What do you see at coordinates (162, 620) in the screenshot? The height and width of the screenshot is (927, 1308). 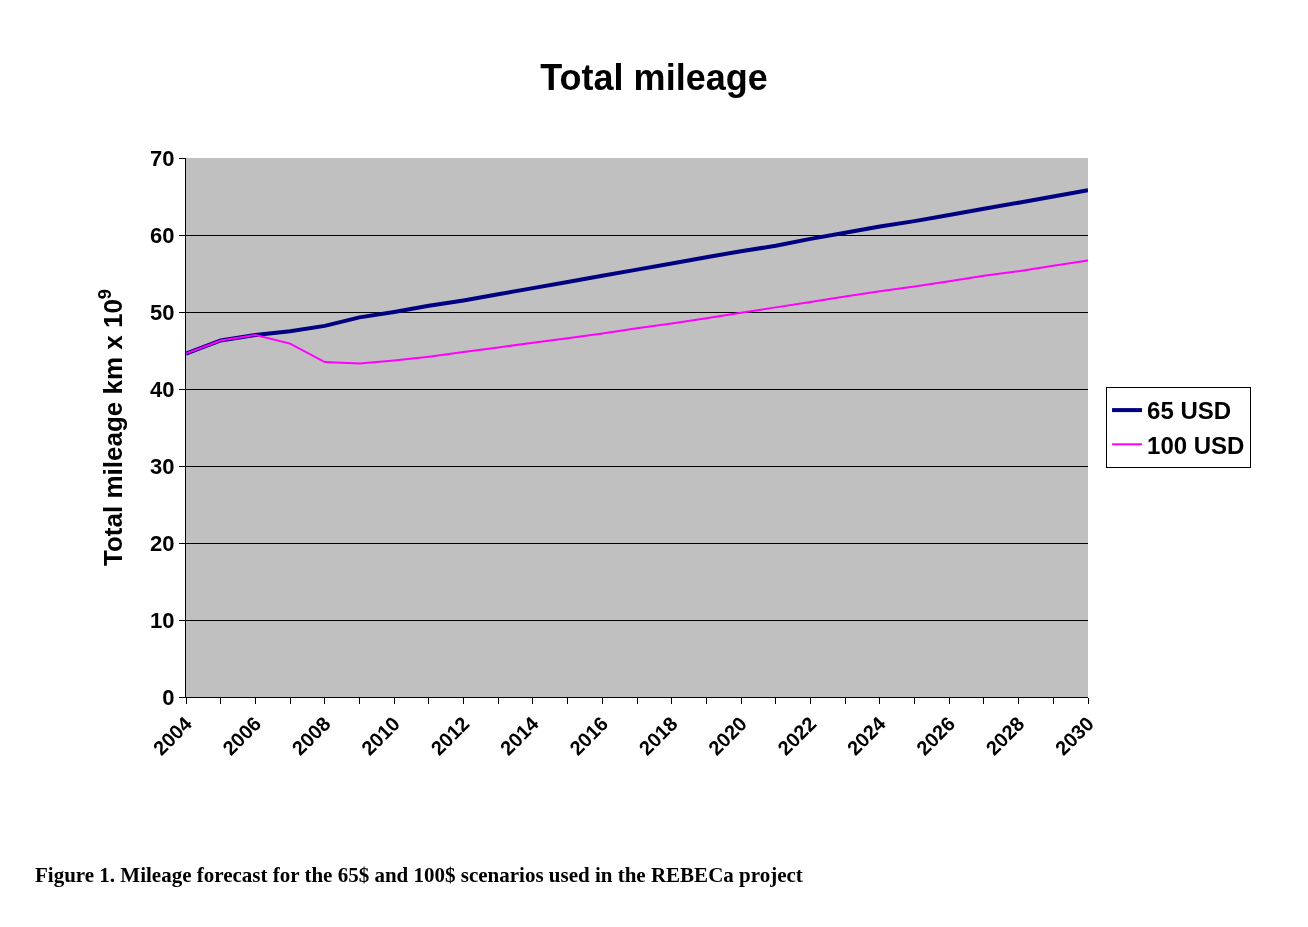 I see `y-tick-label: 10` at bounding box center [162, 620].